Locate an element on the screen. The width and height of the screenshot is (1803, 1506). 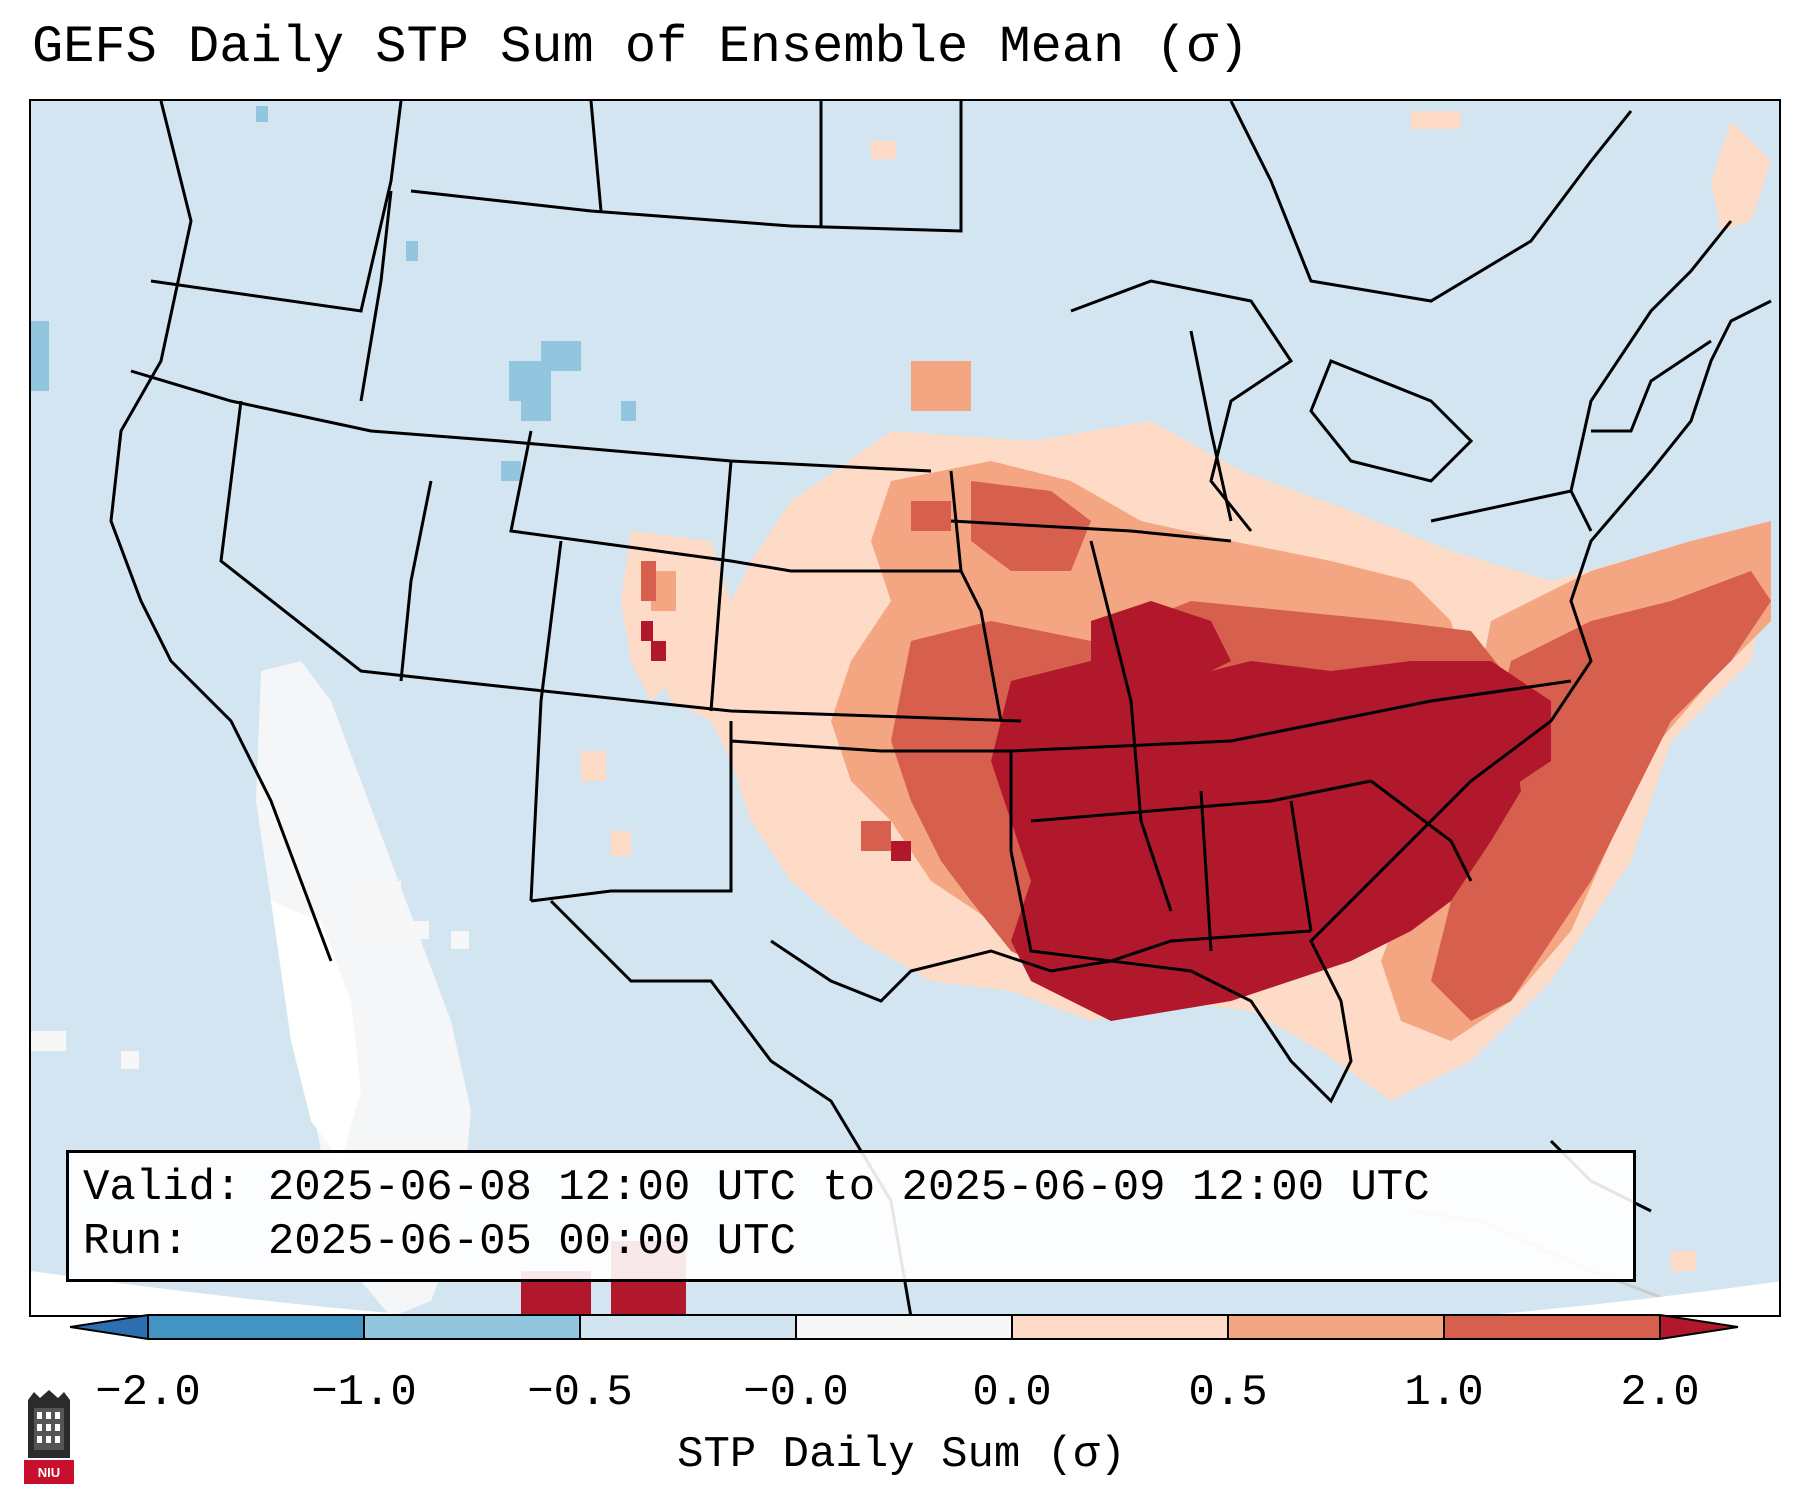
colorbar is located at coordinates (904, 1327).